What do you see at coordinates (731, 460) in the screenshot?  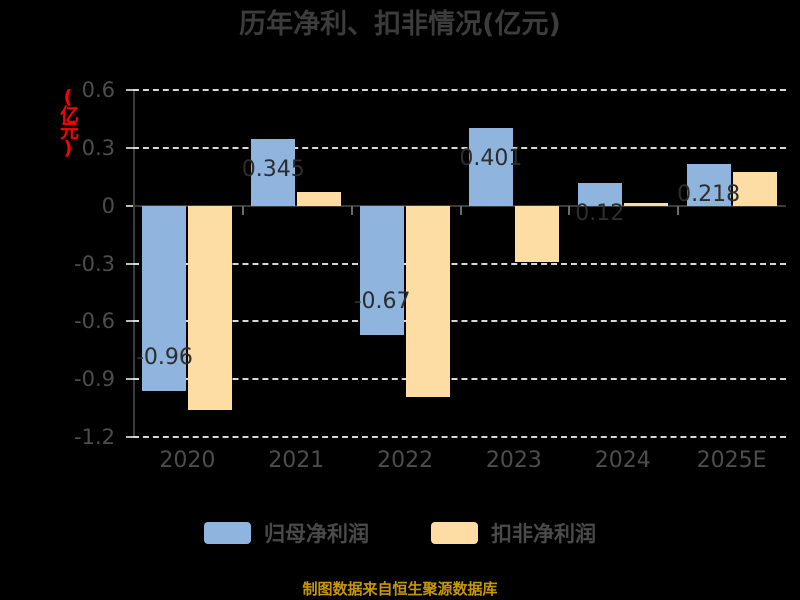 I see `x-tick-label-2025E: 2025E` at bounding box center [731, 460].